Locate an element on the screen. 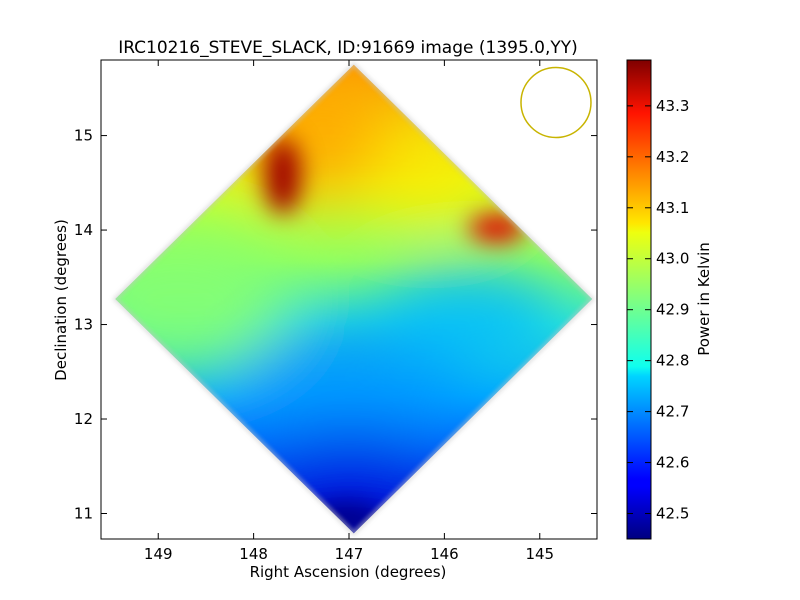 The width and height of the screenshot is (800, 600). x-tick-label: 149 is located at coordinates (158, 554).